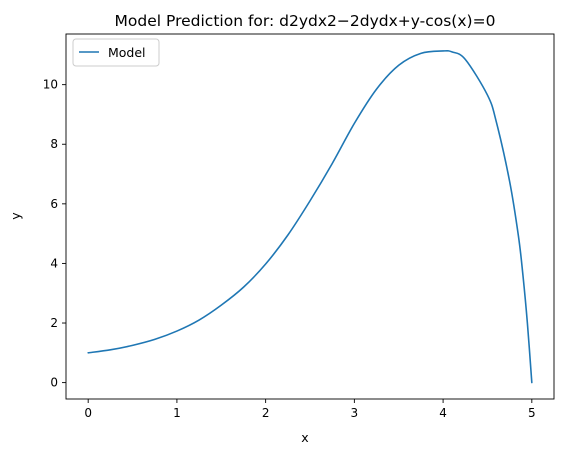 This screenshot has height=455, width=562. What do you see at coordinates (54, 383) in the screenshot?
I see `y-tick-label: 0` at bounding box center [54, 383].